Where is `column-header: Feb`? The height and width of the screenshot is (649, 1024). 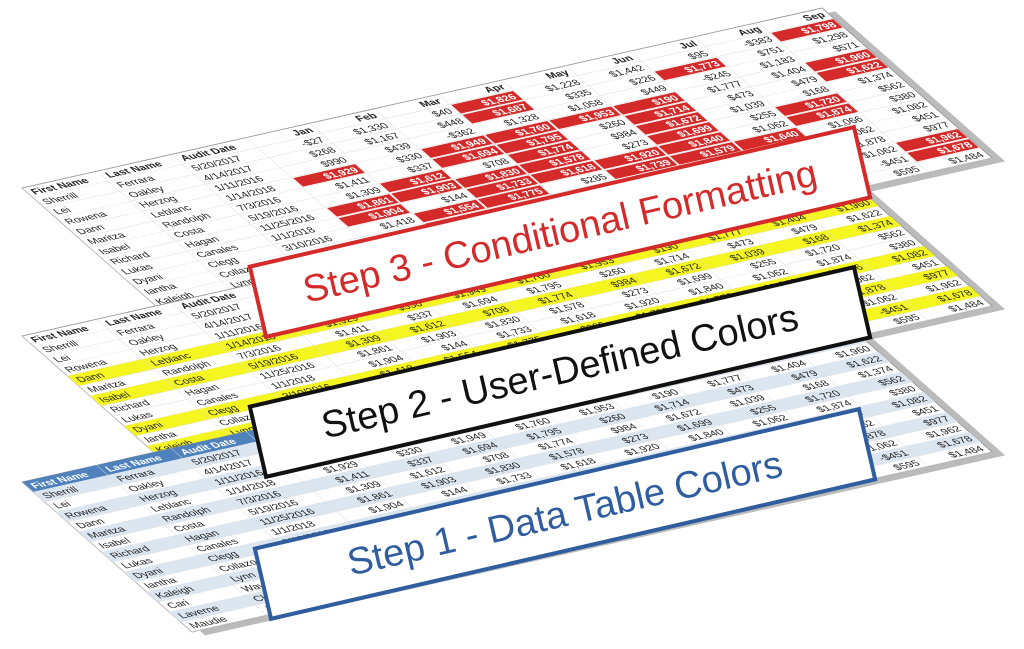
column-header: Feb is located at coordinates (367, 117).